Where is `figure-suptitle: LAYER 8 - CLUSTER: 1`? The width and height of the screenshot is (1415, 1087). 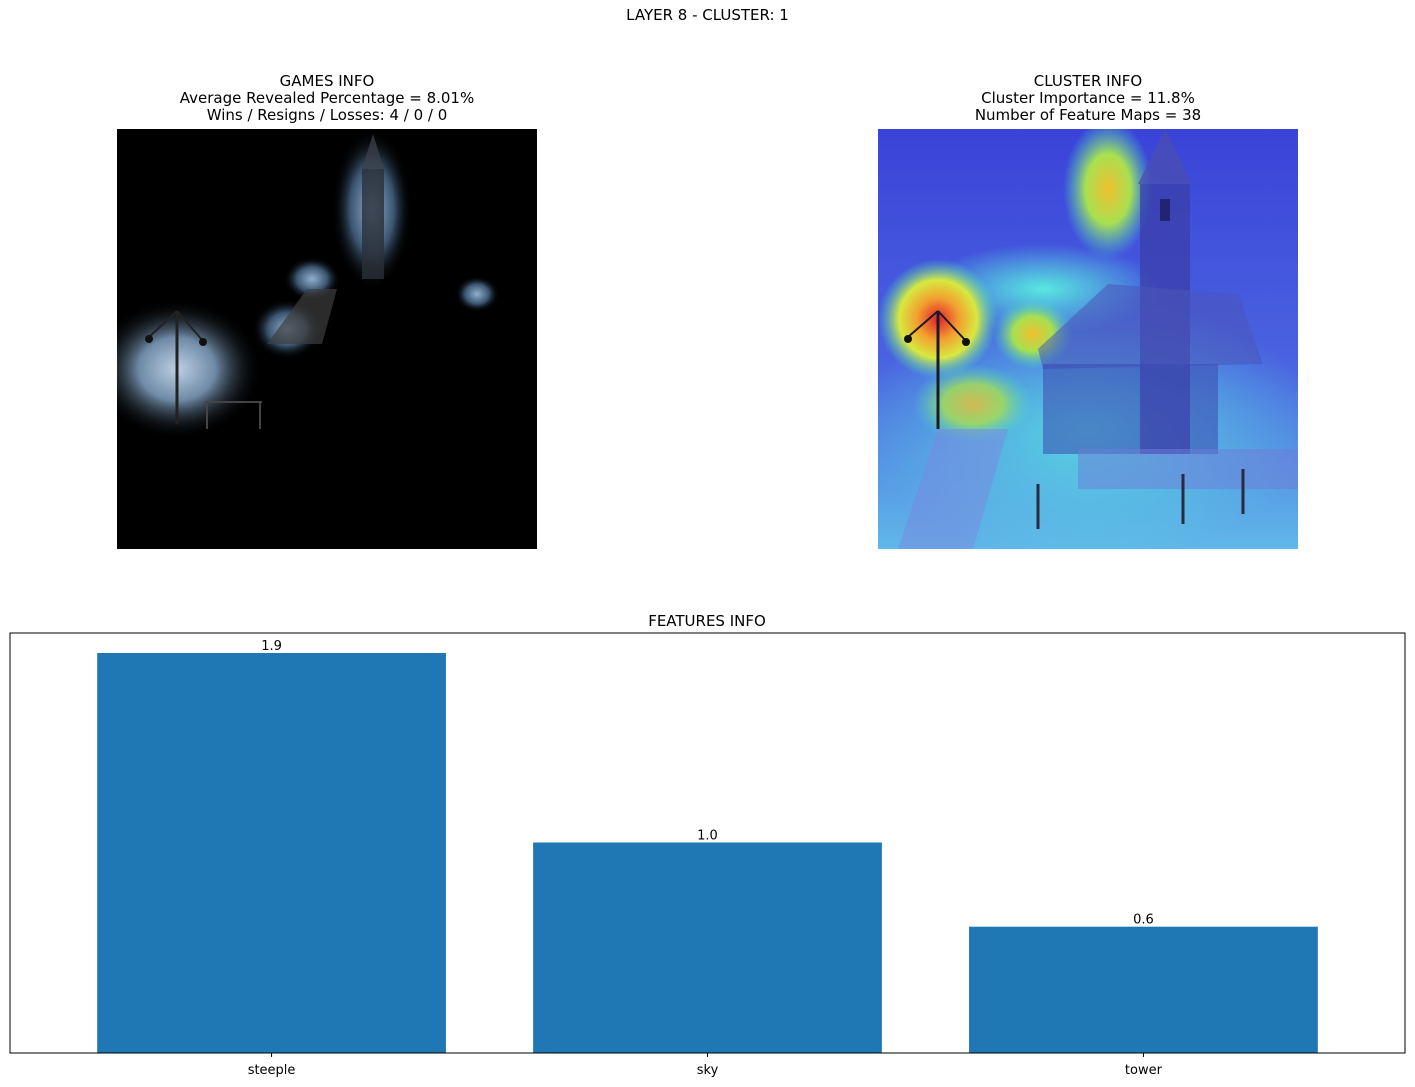 figure-suptitle: LAYER 8 - CLUSTER: 1 is located at coordinates (707, 15).